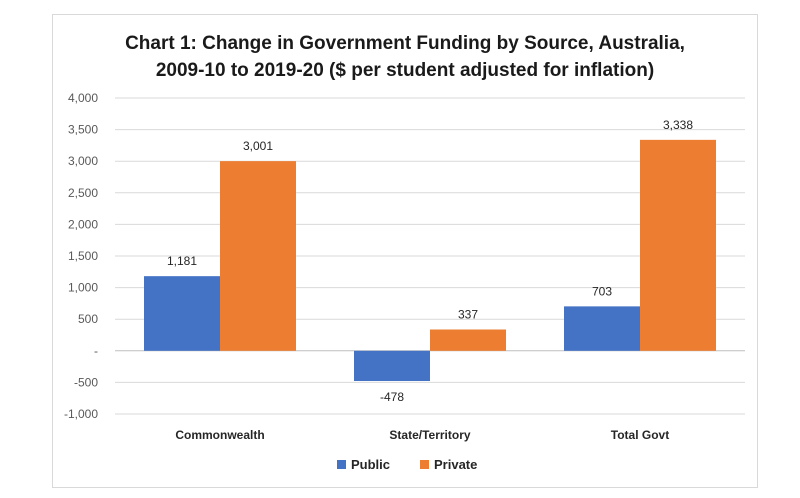  Describe the element at coordinates (88, 319) in the screenshot. I see `y-tick-label: 500` at that location.